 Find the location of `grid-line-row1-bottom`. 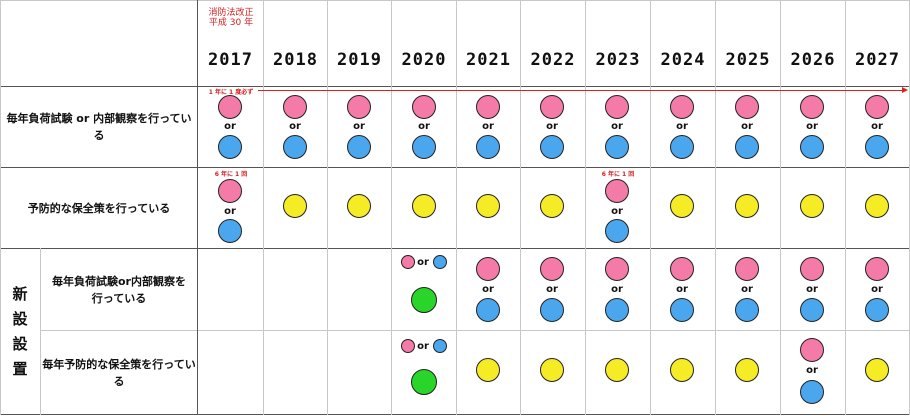

grid-line-row1-bottom is located at coordinates (455, 167).